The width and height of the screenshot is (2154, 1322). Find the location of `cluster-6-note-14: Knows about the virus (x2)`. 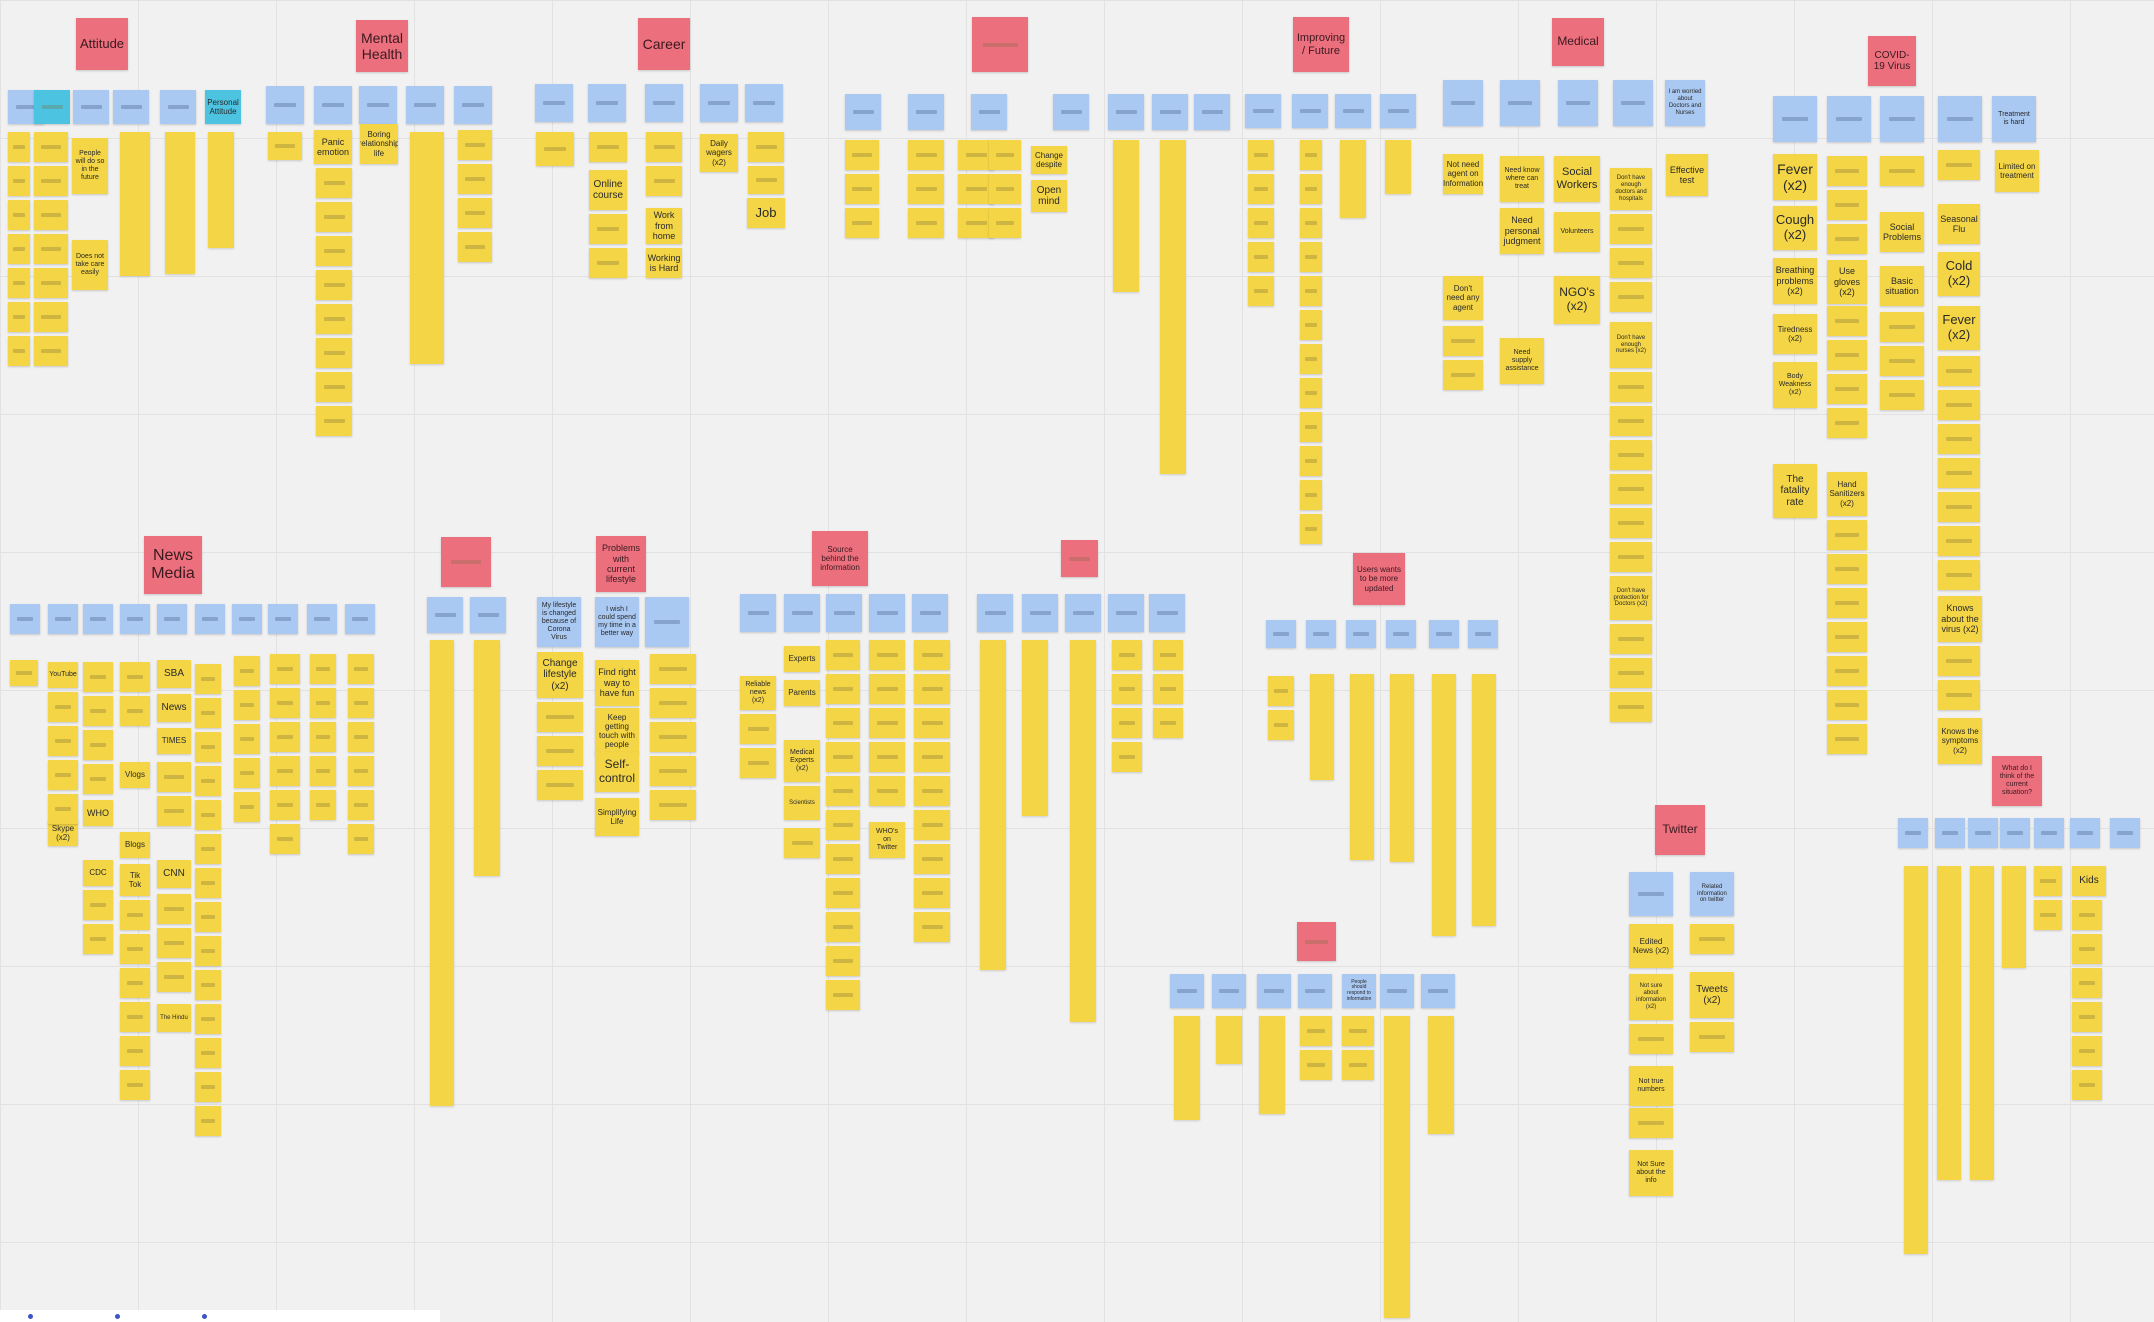

cluster-6-note-14: Knows about the virus (x2) is located at coordinates (1960, 619).